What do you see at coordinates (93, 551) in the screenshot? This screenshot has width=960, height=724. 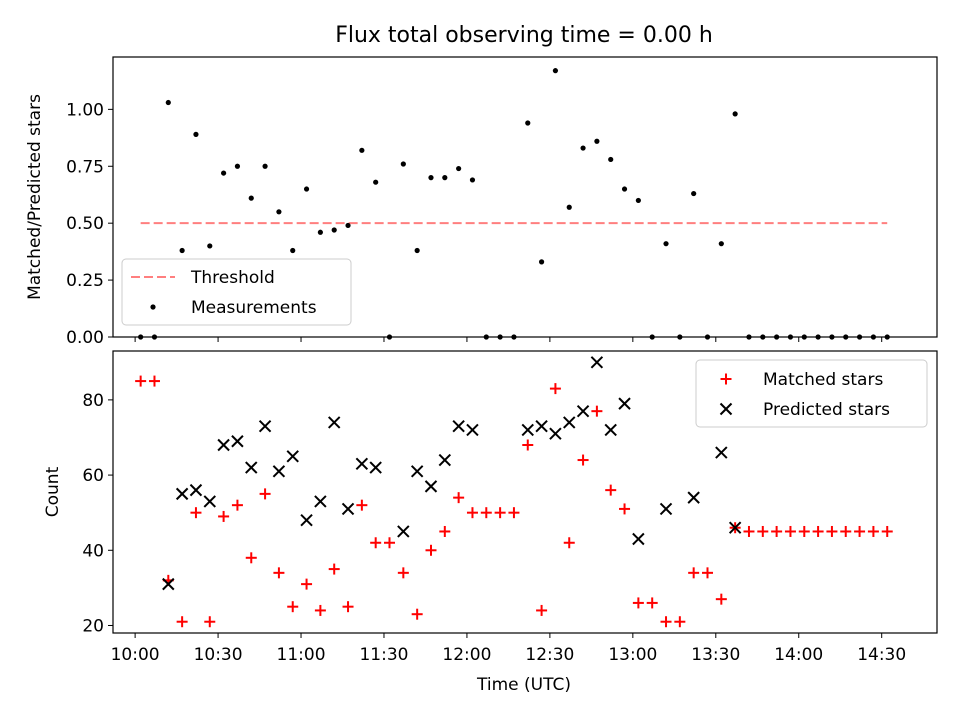 I see `bottom-y-tick-label: 40` at bounding box center [93, 551].